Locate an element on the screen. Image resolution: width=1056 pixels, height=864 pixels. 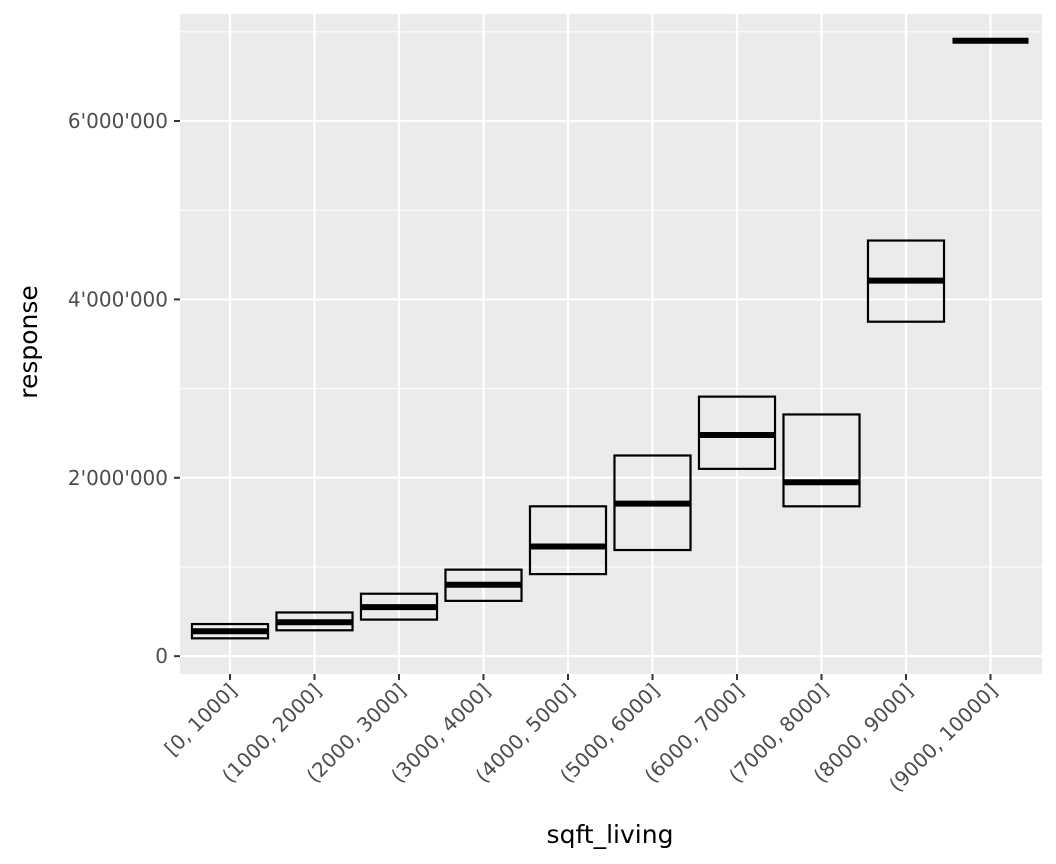
y-tick-label: 0 is located at coordinates (161, 656).